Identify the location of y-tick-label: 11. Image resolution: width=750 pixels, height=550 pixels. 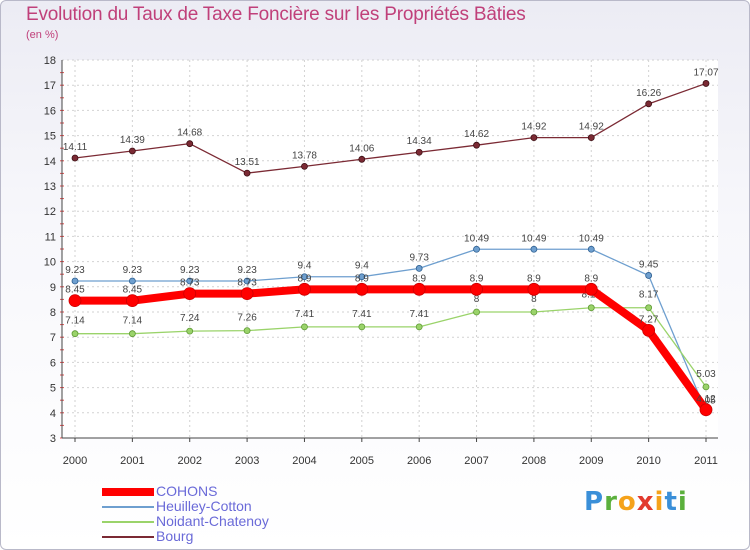
(50, 237).